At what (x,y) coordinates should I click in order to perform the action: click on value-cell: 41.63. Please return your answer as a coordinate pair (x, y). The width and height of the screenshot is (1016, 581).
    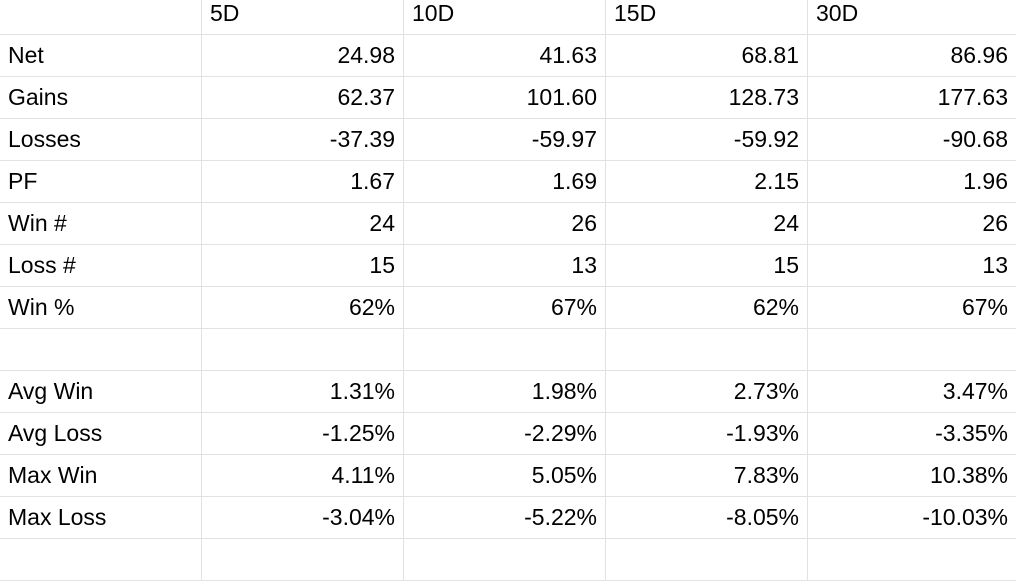
    Looking at the image, I should click on (505, 56).